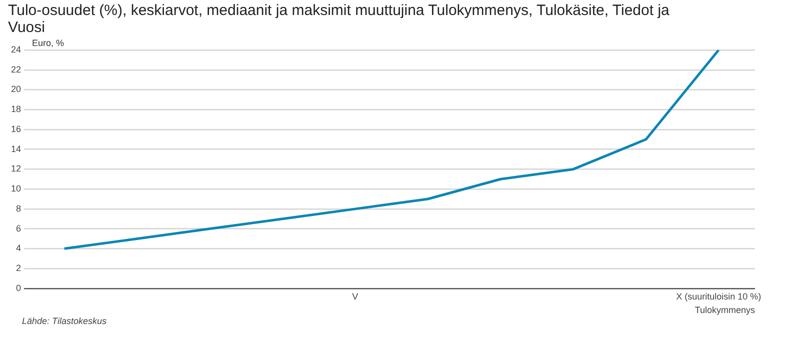 Image resolution: width=803 pixels, height=359 pixels. What do you see at coordinates (16, 129) in the screenshot?
I see `y-tick-label: 16` at bounding box center [16, 129].